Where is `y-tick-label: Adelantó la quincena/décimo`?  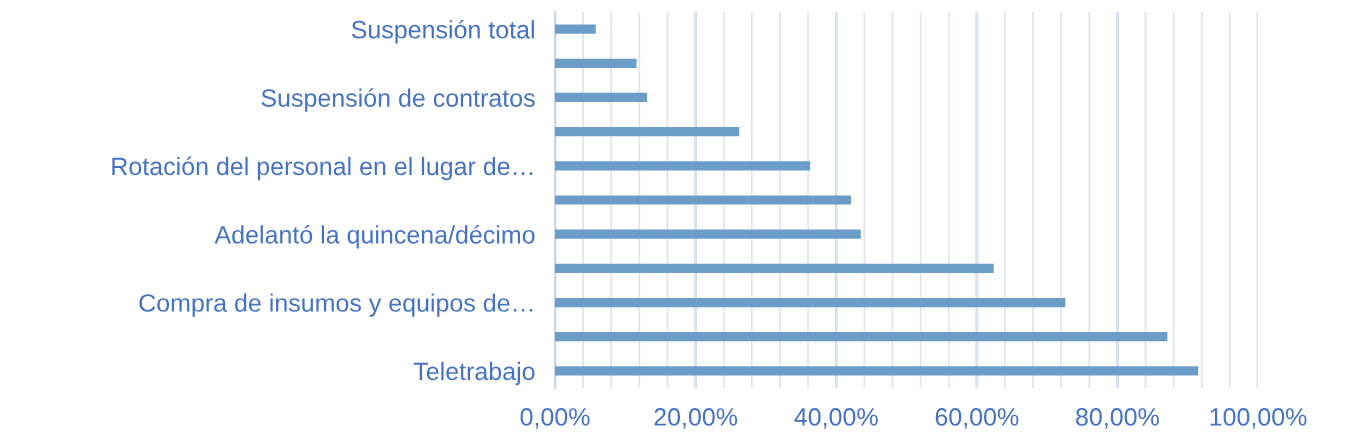 y-tick-label: Adelantó la quincena/décimo is located at coordinates (374, 236).